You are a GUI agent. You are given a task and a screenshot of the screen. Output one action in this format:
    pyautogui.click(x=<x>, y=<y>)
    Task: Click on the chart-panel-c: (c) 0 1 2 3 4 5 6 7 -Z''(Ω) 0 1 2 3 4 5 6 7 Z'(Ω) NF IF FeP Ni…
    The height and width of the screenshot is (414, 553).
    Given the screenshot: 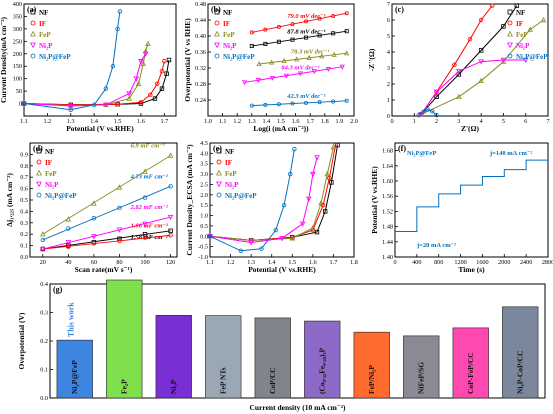 What is the action you would take?
    pyautogui.click(x=458, y=67)
    